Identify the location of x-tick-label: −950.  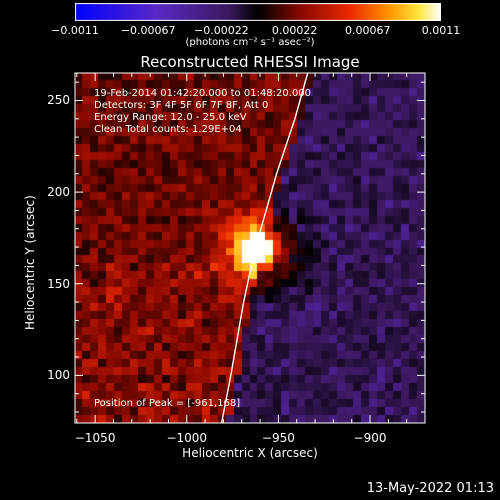
(278, 438).